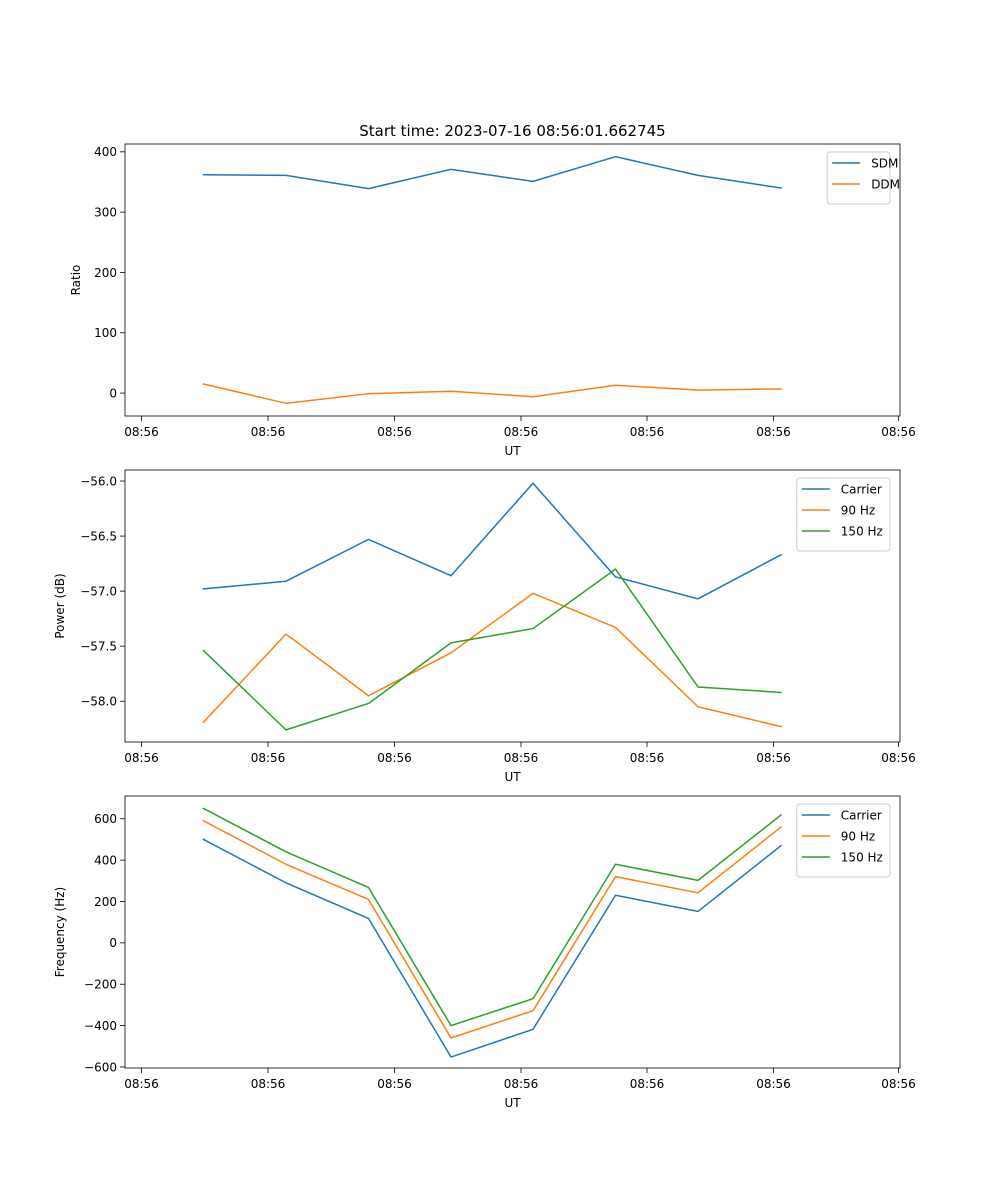 Image resolution: width=1000 pixels, height=1200 pixels. Describe the element at coordinates (60, 605) in the screenshot. I see `y-axis-label: Power (dB)` at that location.